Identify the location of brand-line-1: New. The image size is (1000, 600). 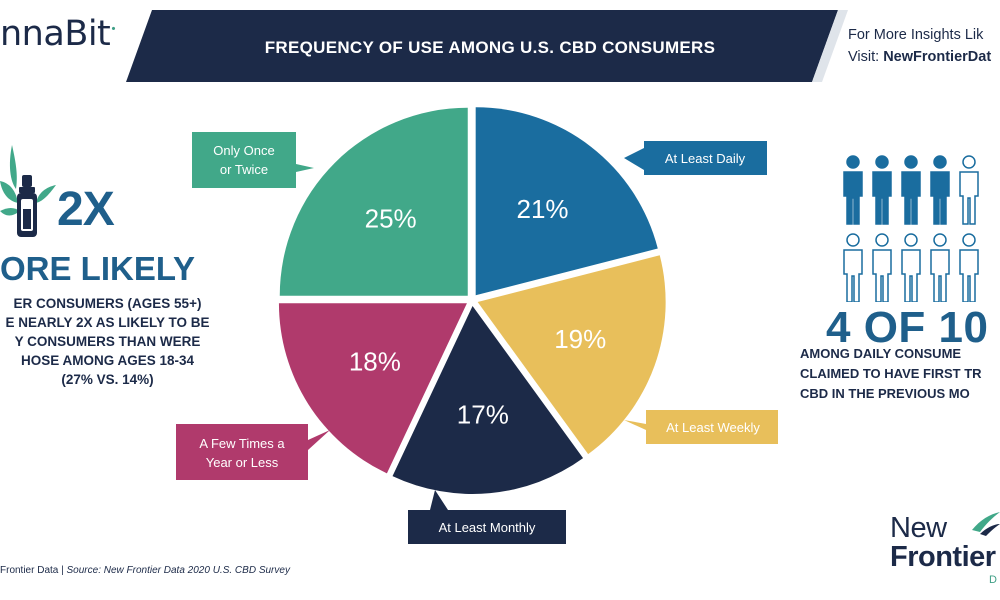
(918, 528).